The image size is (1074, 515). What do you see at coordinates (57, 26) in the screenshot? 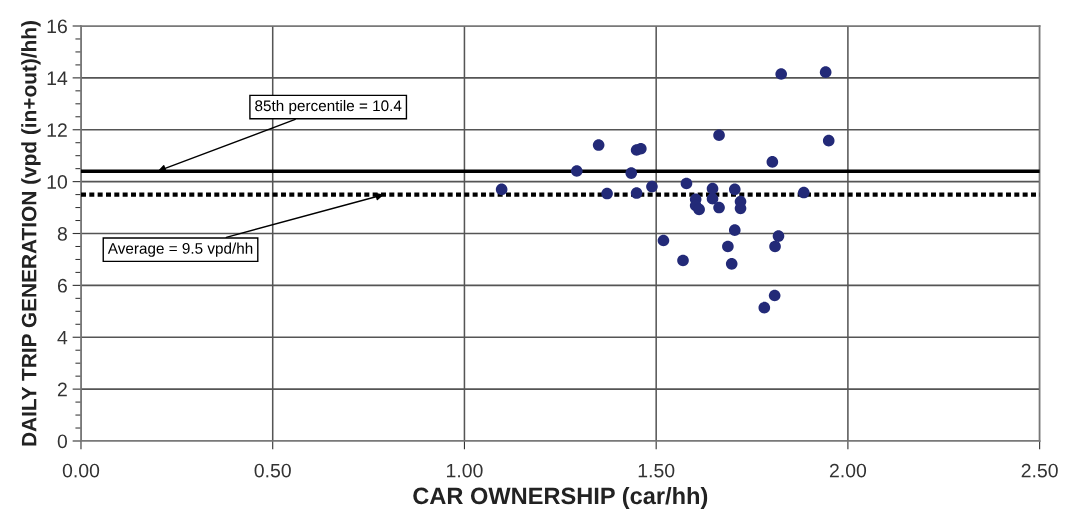
I see `y-tick-label: 16` at bounding box center [57, 26].